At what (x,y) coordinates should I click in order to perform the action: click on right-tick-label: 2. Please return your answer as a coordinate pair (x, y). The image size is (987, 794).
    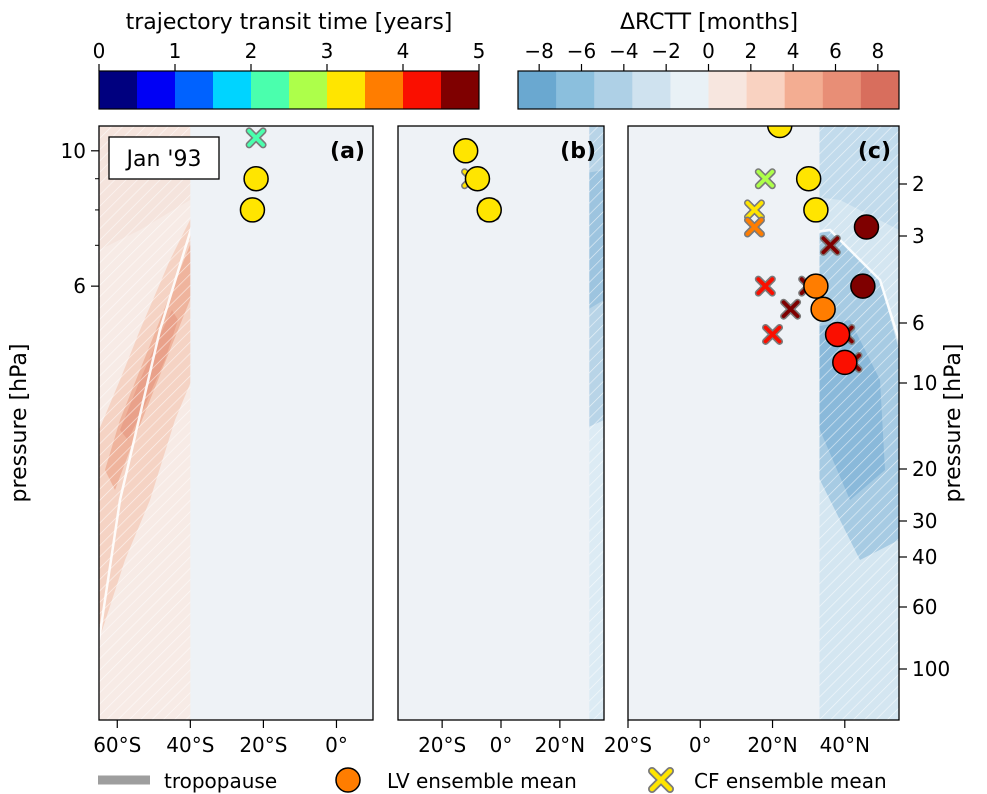
    Looking at the image, I should click on (918, 184).